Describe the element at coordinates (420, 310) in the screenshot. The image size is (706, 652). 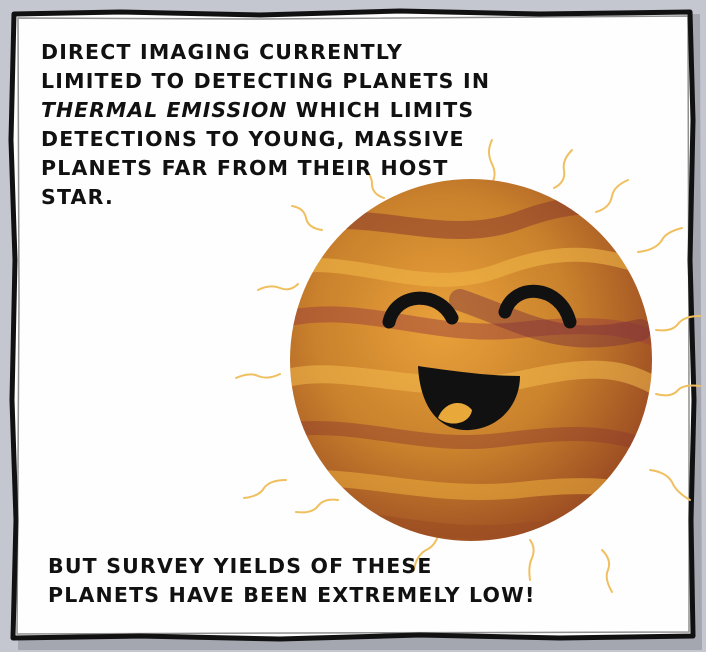
I see `planet-left-eye` at that location.